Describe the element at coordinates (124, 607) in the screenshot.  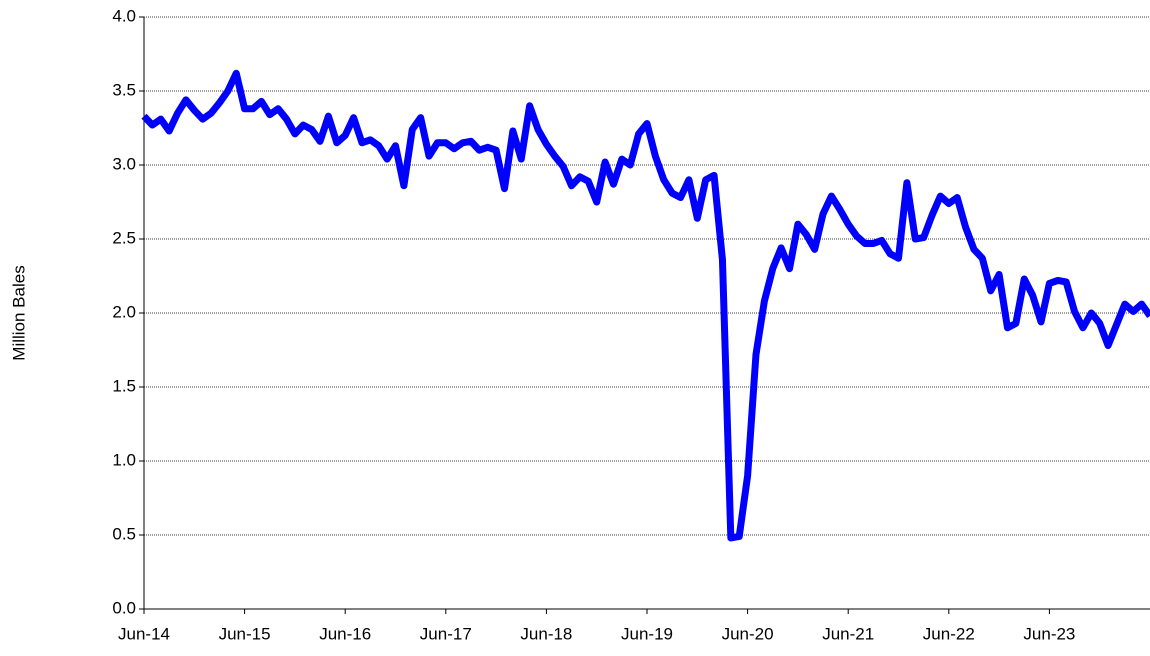
I see `y-tick-label: 0.0` at that location.